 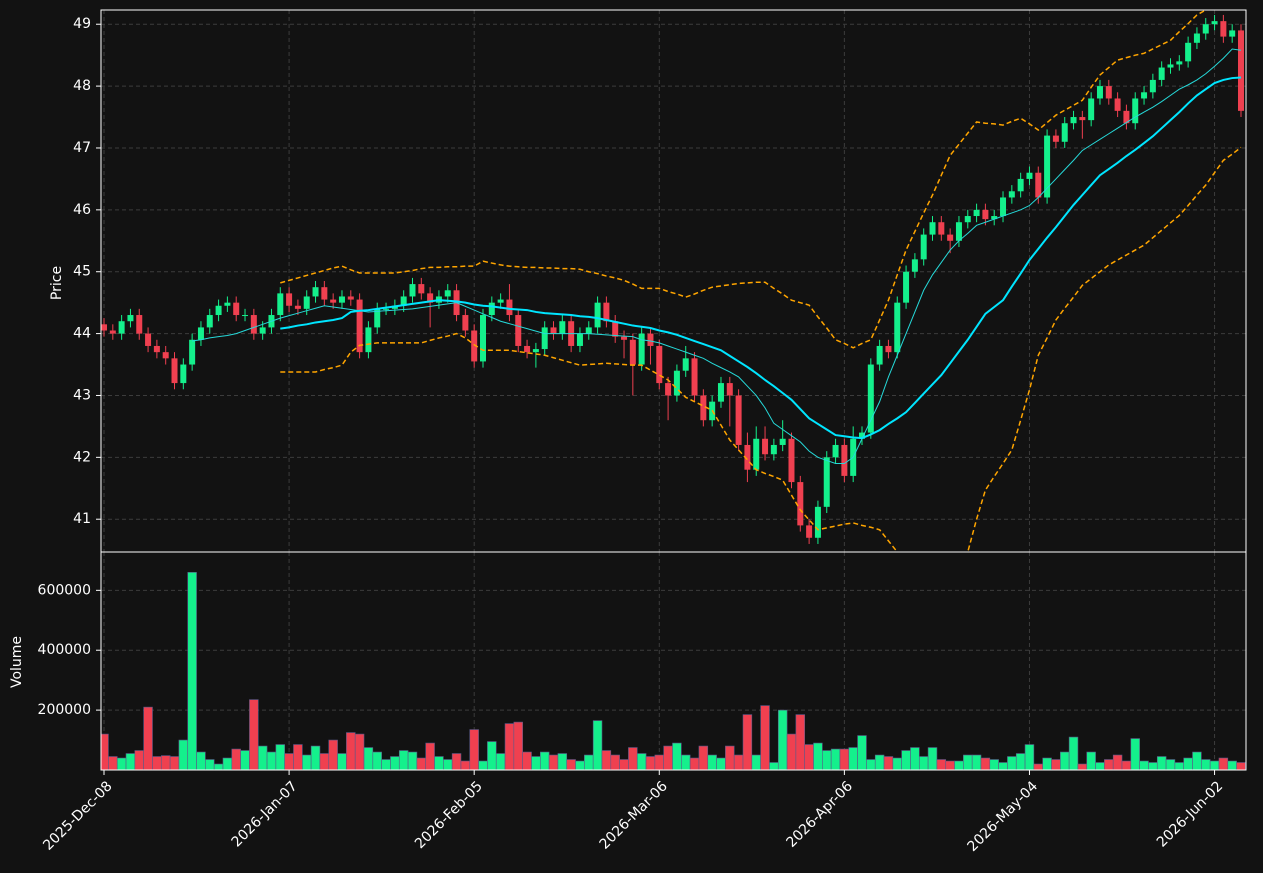 I want to click on y-axis-label: Price, so click(x=57, y=283).